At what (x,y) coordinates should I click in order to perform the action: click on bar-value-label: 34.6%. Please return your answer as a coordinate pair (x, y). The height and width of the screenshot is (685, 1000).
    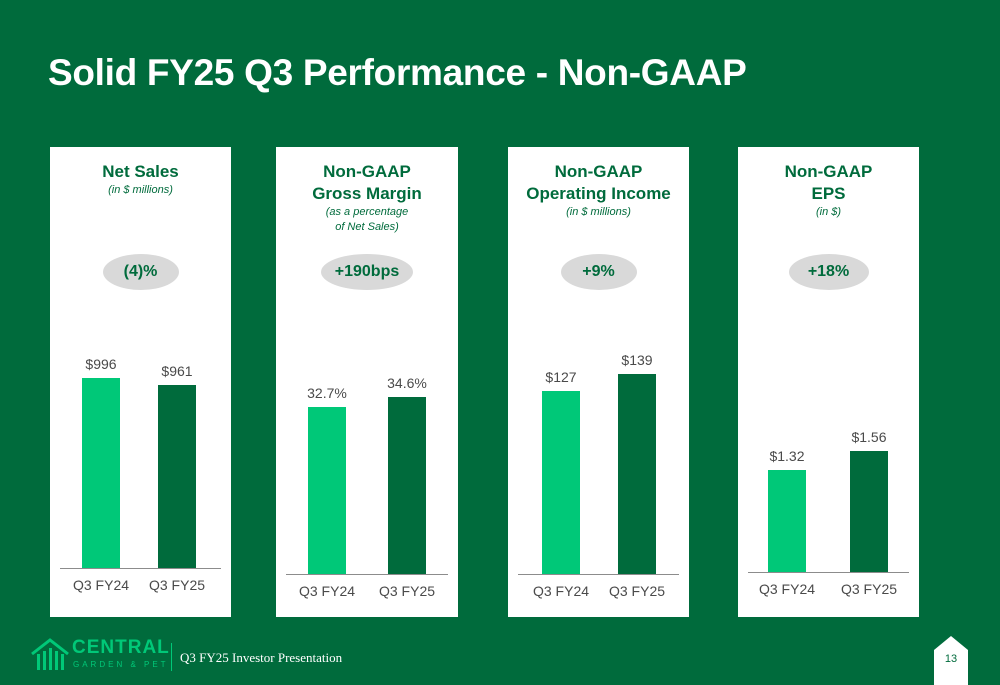
    Looking at the image, I should click on (407, 383).